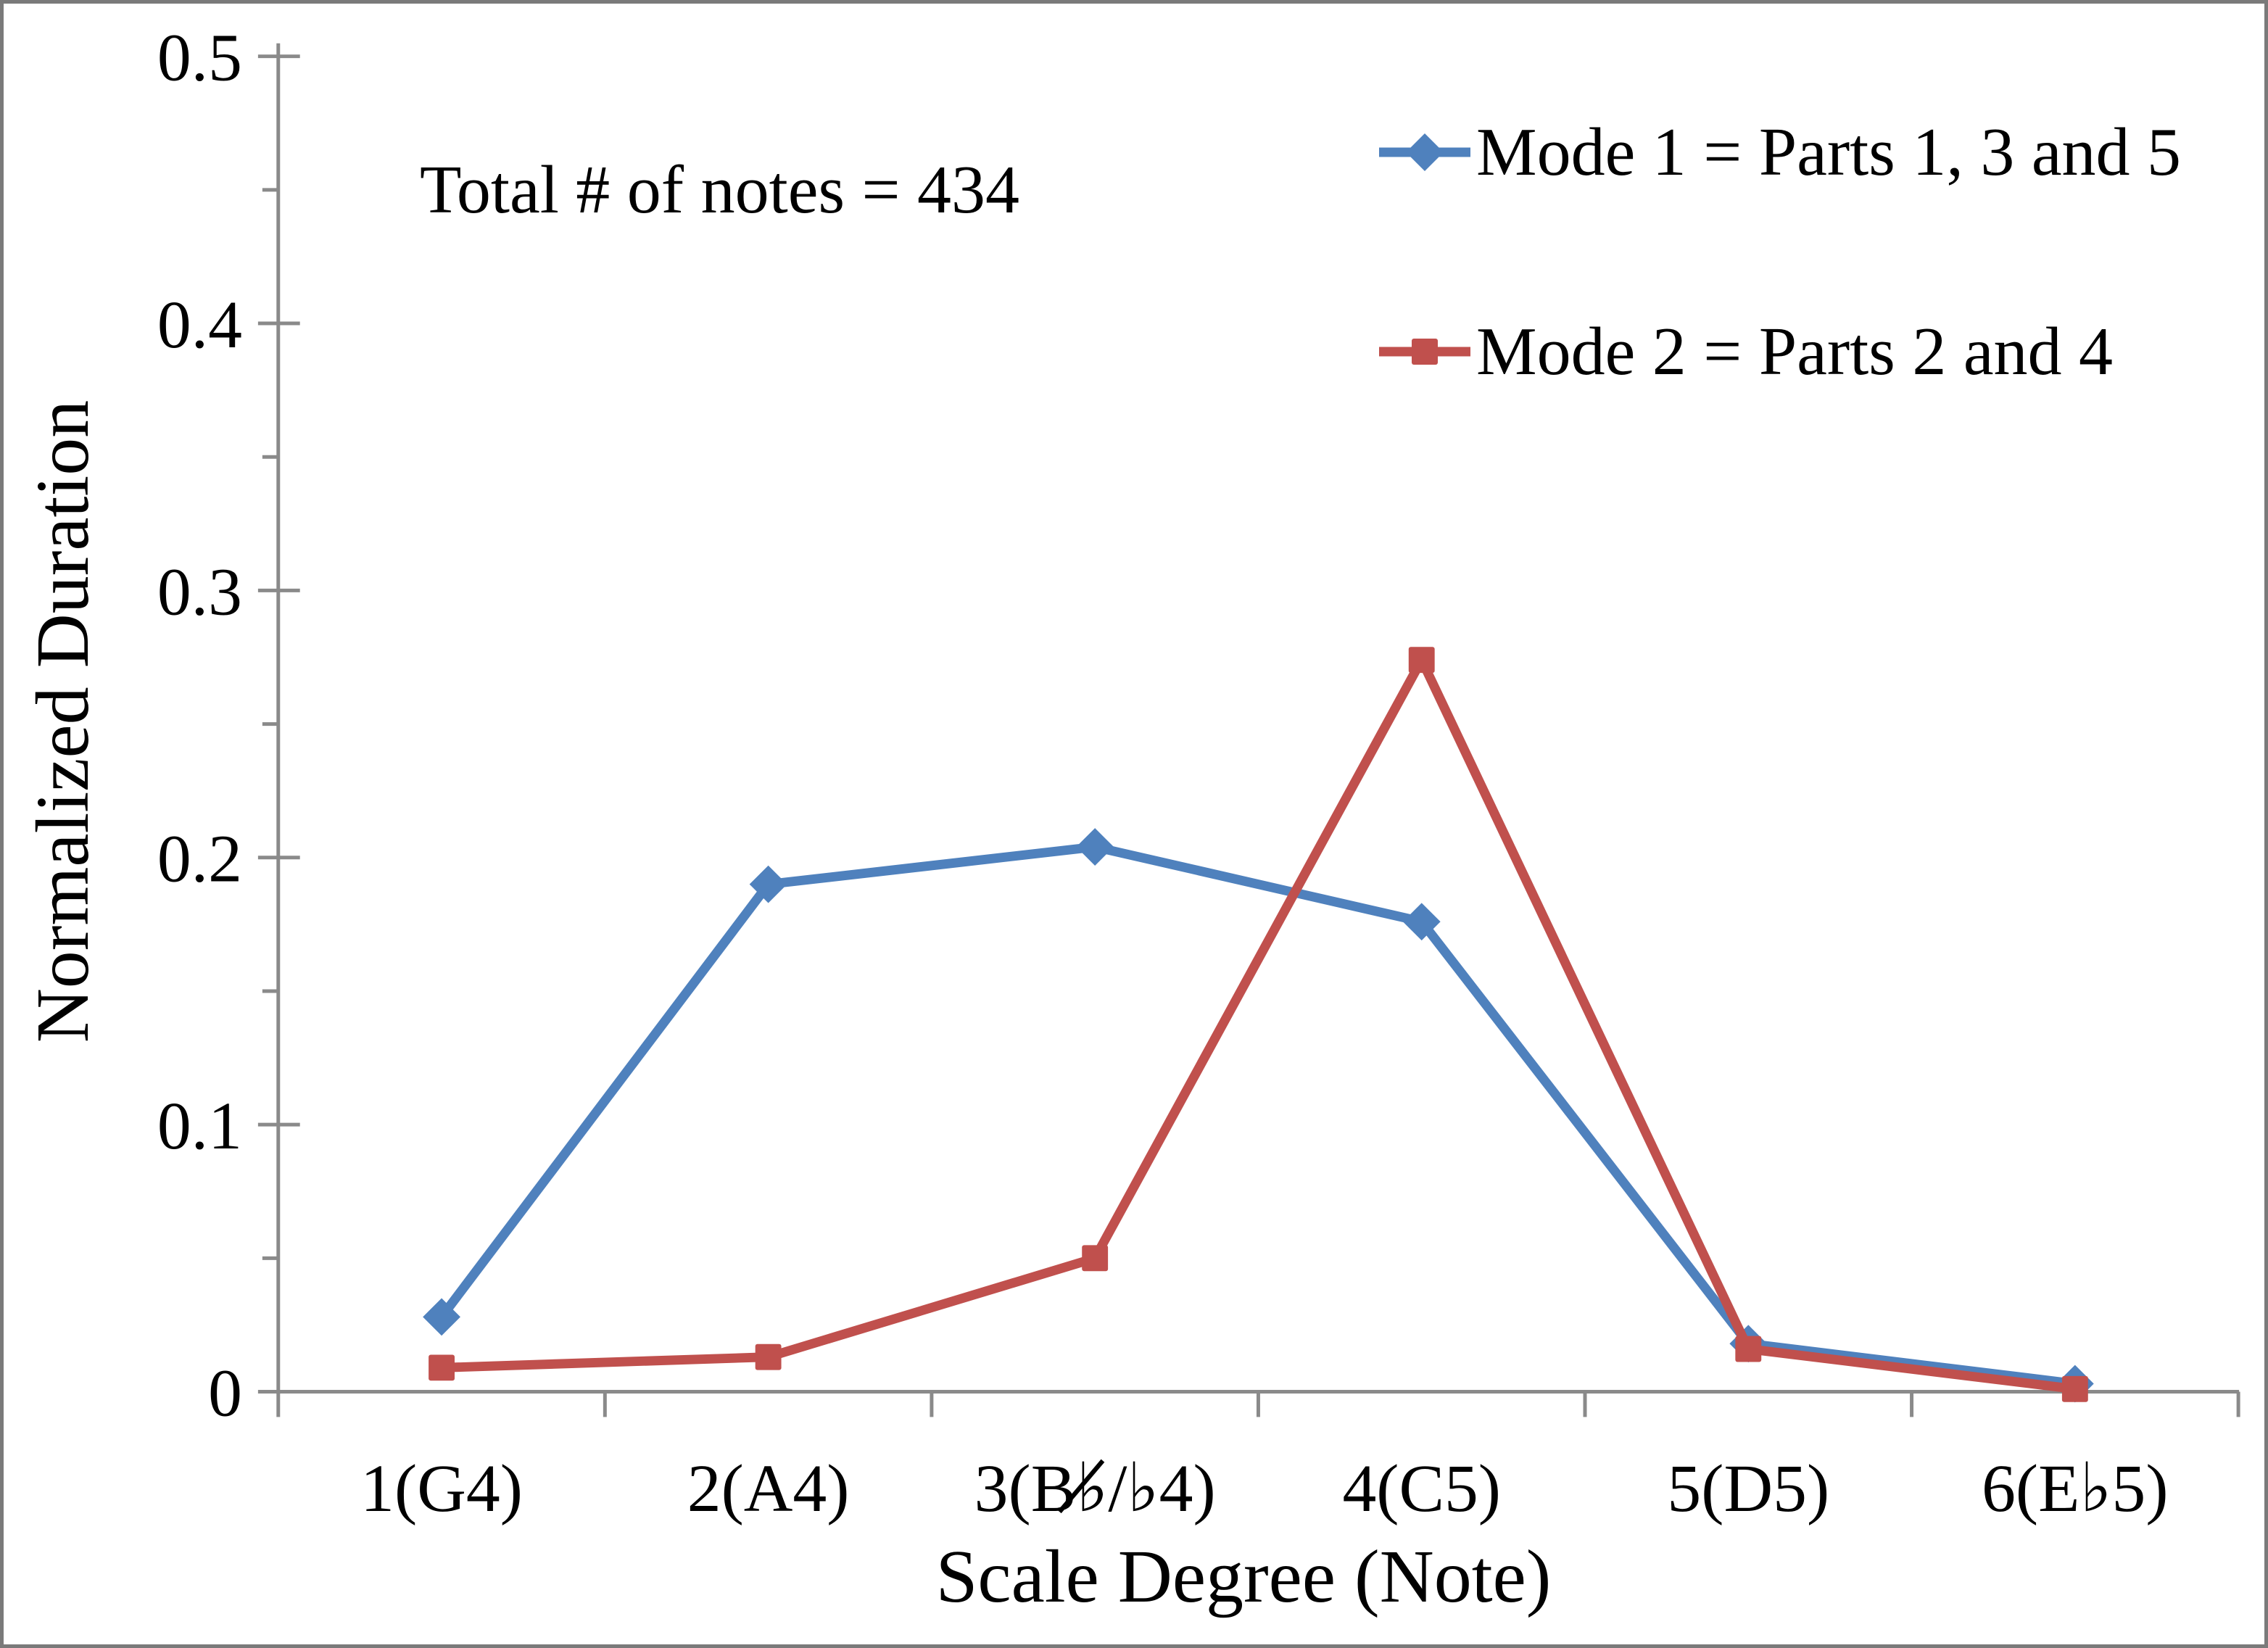 Image resolution: width=2268 pixels, height=1648 pixels. What do you see at coordinates (1095, 847) in the screenshot?
I see `diamond-marker-s1-p3` at bounding box center [1095, 847].